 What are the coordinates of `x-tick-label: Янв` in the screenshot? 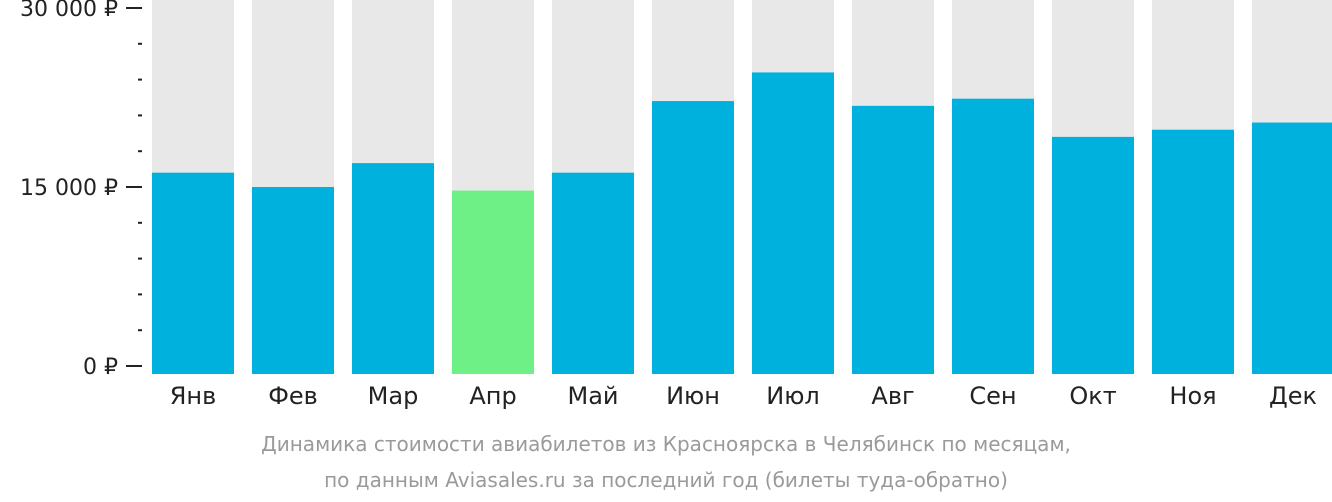 It's located at (193, 396).